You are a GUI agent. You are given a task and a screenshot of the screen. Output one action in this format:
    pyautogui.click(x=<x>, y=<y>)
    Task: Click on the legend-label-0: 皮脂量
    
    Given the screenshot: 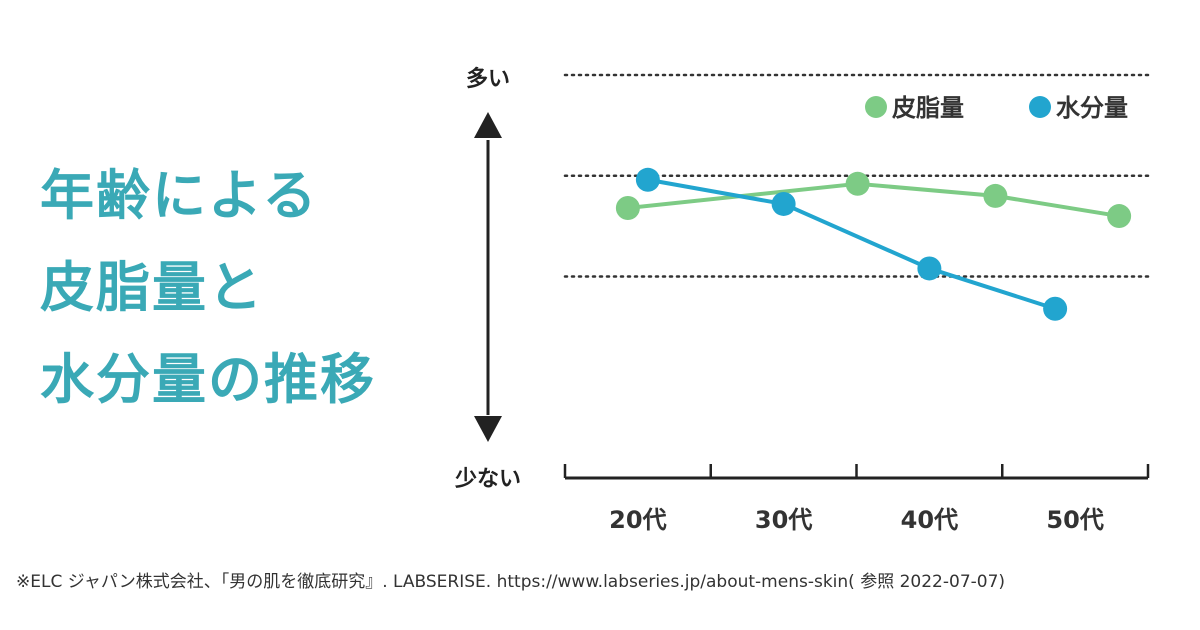 What is the action you would take?
    pyautogui.click(x=928, y=108)
    